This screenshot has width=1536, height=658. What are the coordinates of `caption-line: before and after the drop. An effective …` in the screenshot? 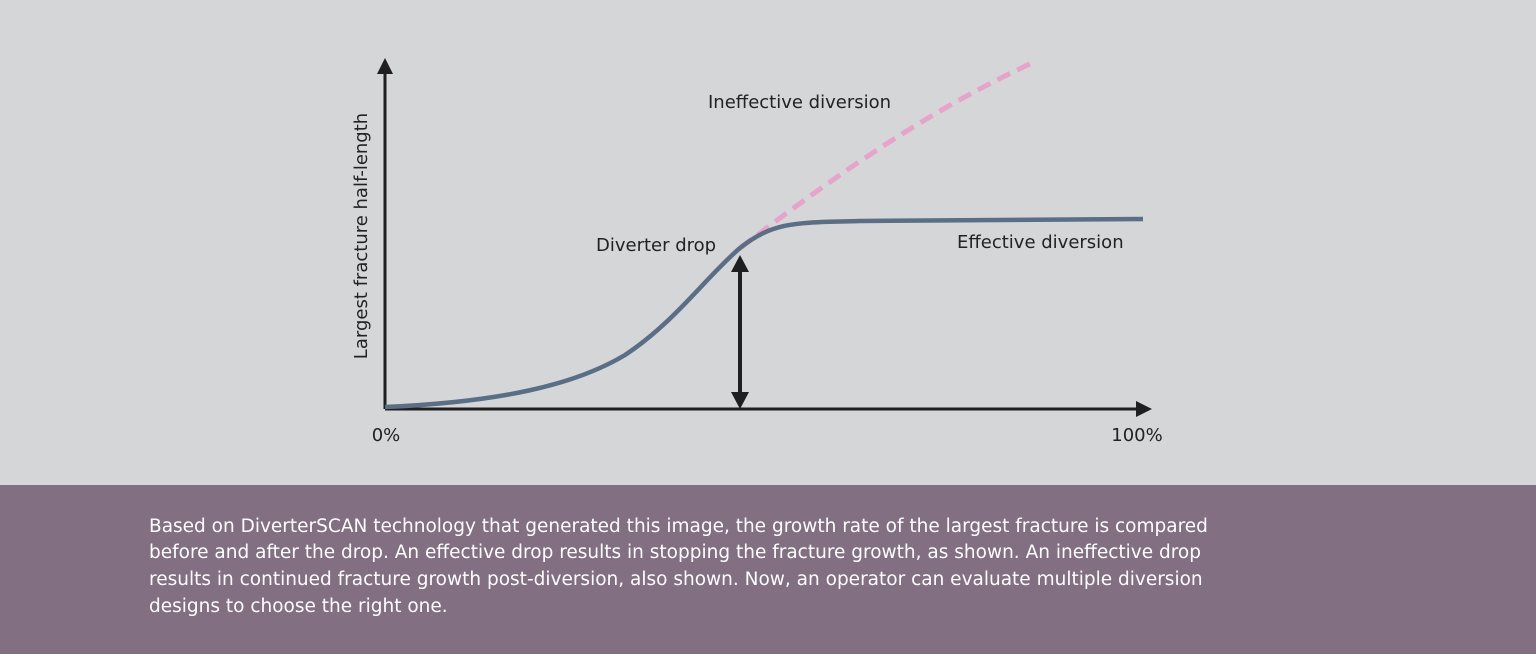 It's located at (675, 552).